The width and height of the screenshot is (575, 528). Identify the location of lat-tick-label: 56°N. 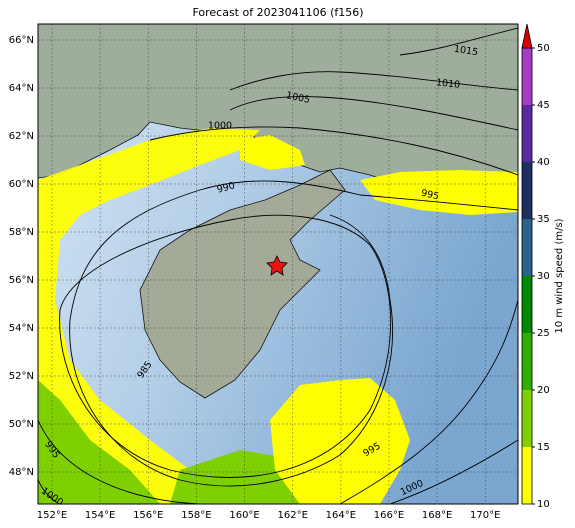
(21, 280).